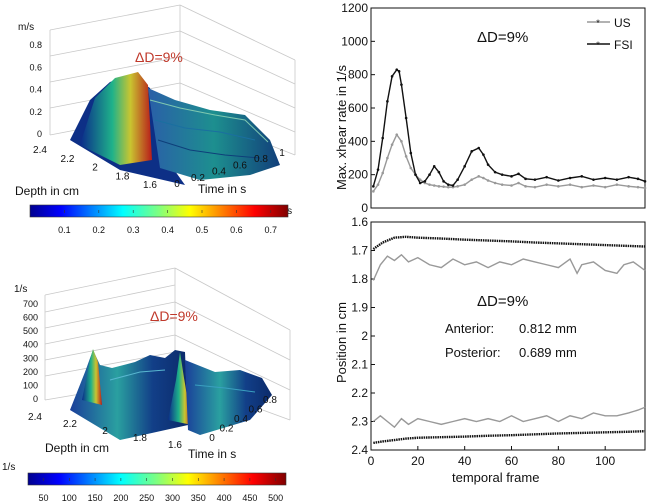 This screenshot has width=649, height=503. Describe the element at coordinates (8, 467) in the screenshot. I see `colorbar-unit: 1/s` at that location.